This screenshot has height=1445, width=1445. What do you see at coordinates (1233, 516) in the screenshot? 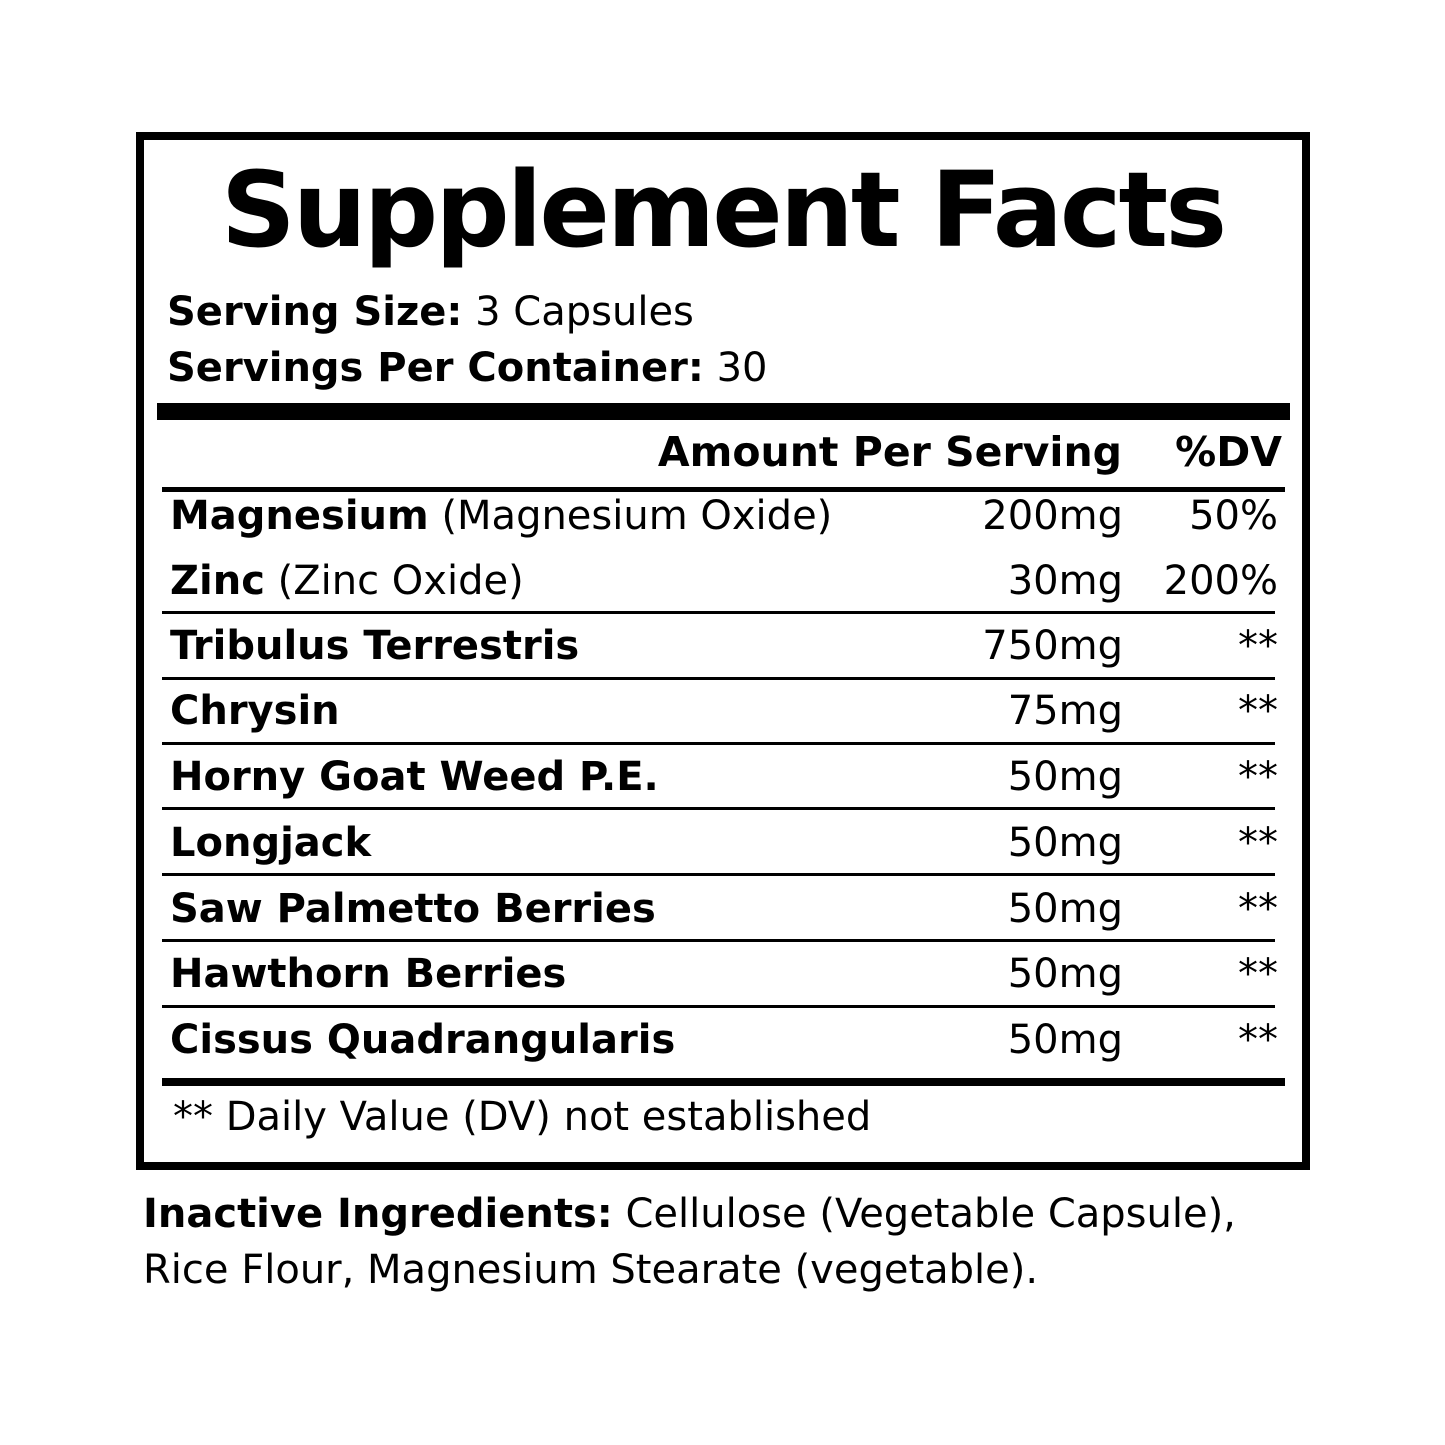
I see `nutrient-dv: 50%` at bounding box center [1233, 516].